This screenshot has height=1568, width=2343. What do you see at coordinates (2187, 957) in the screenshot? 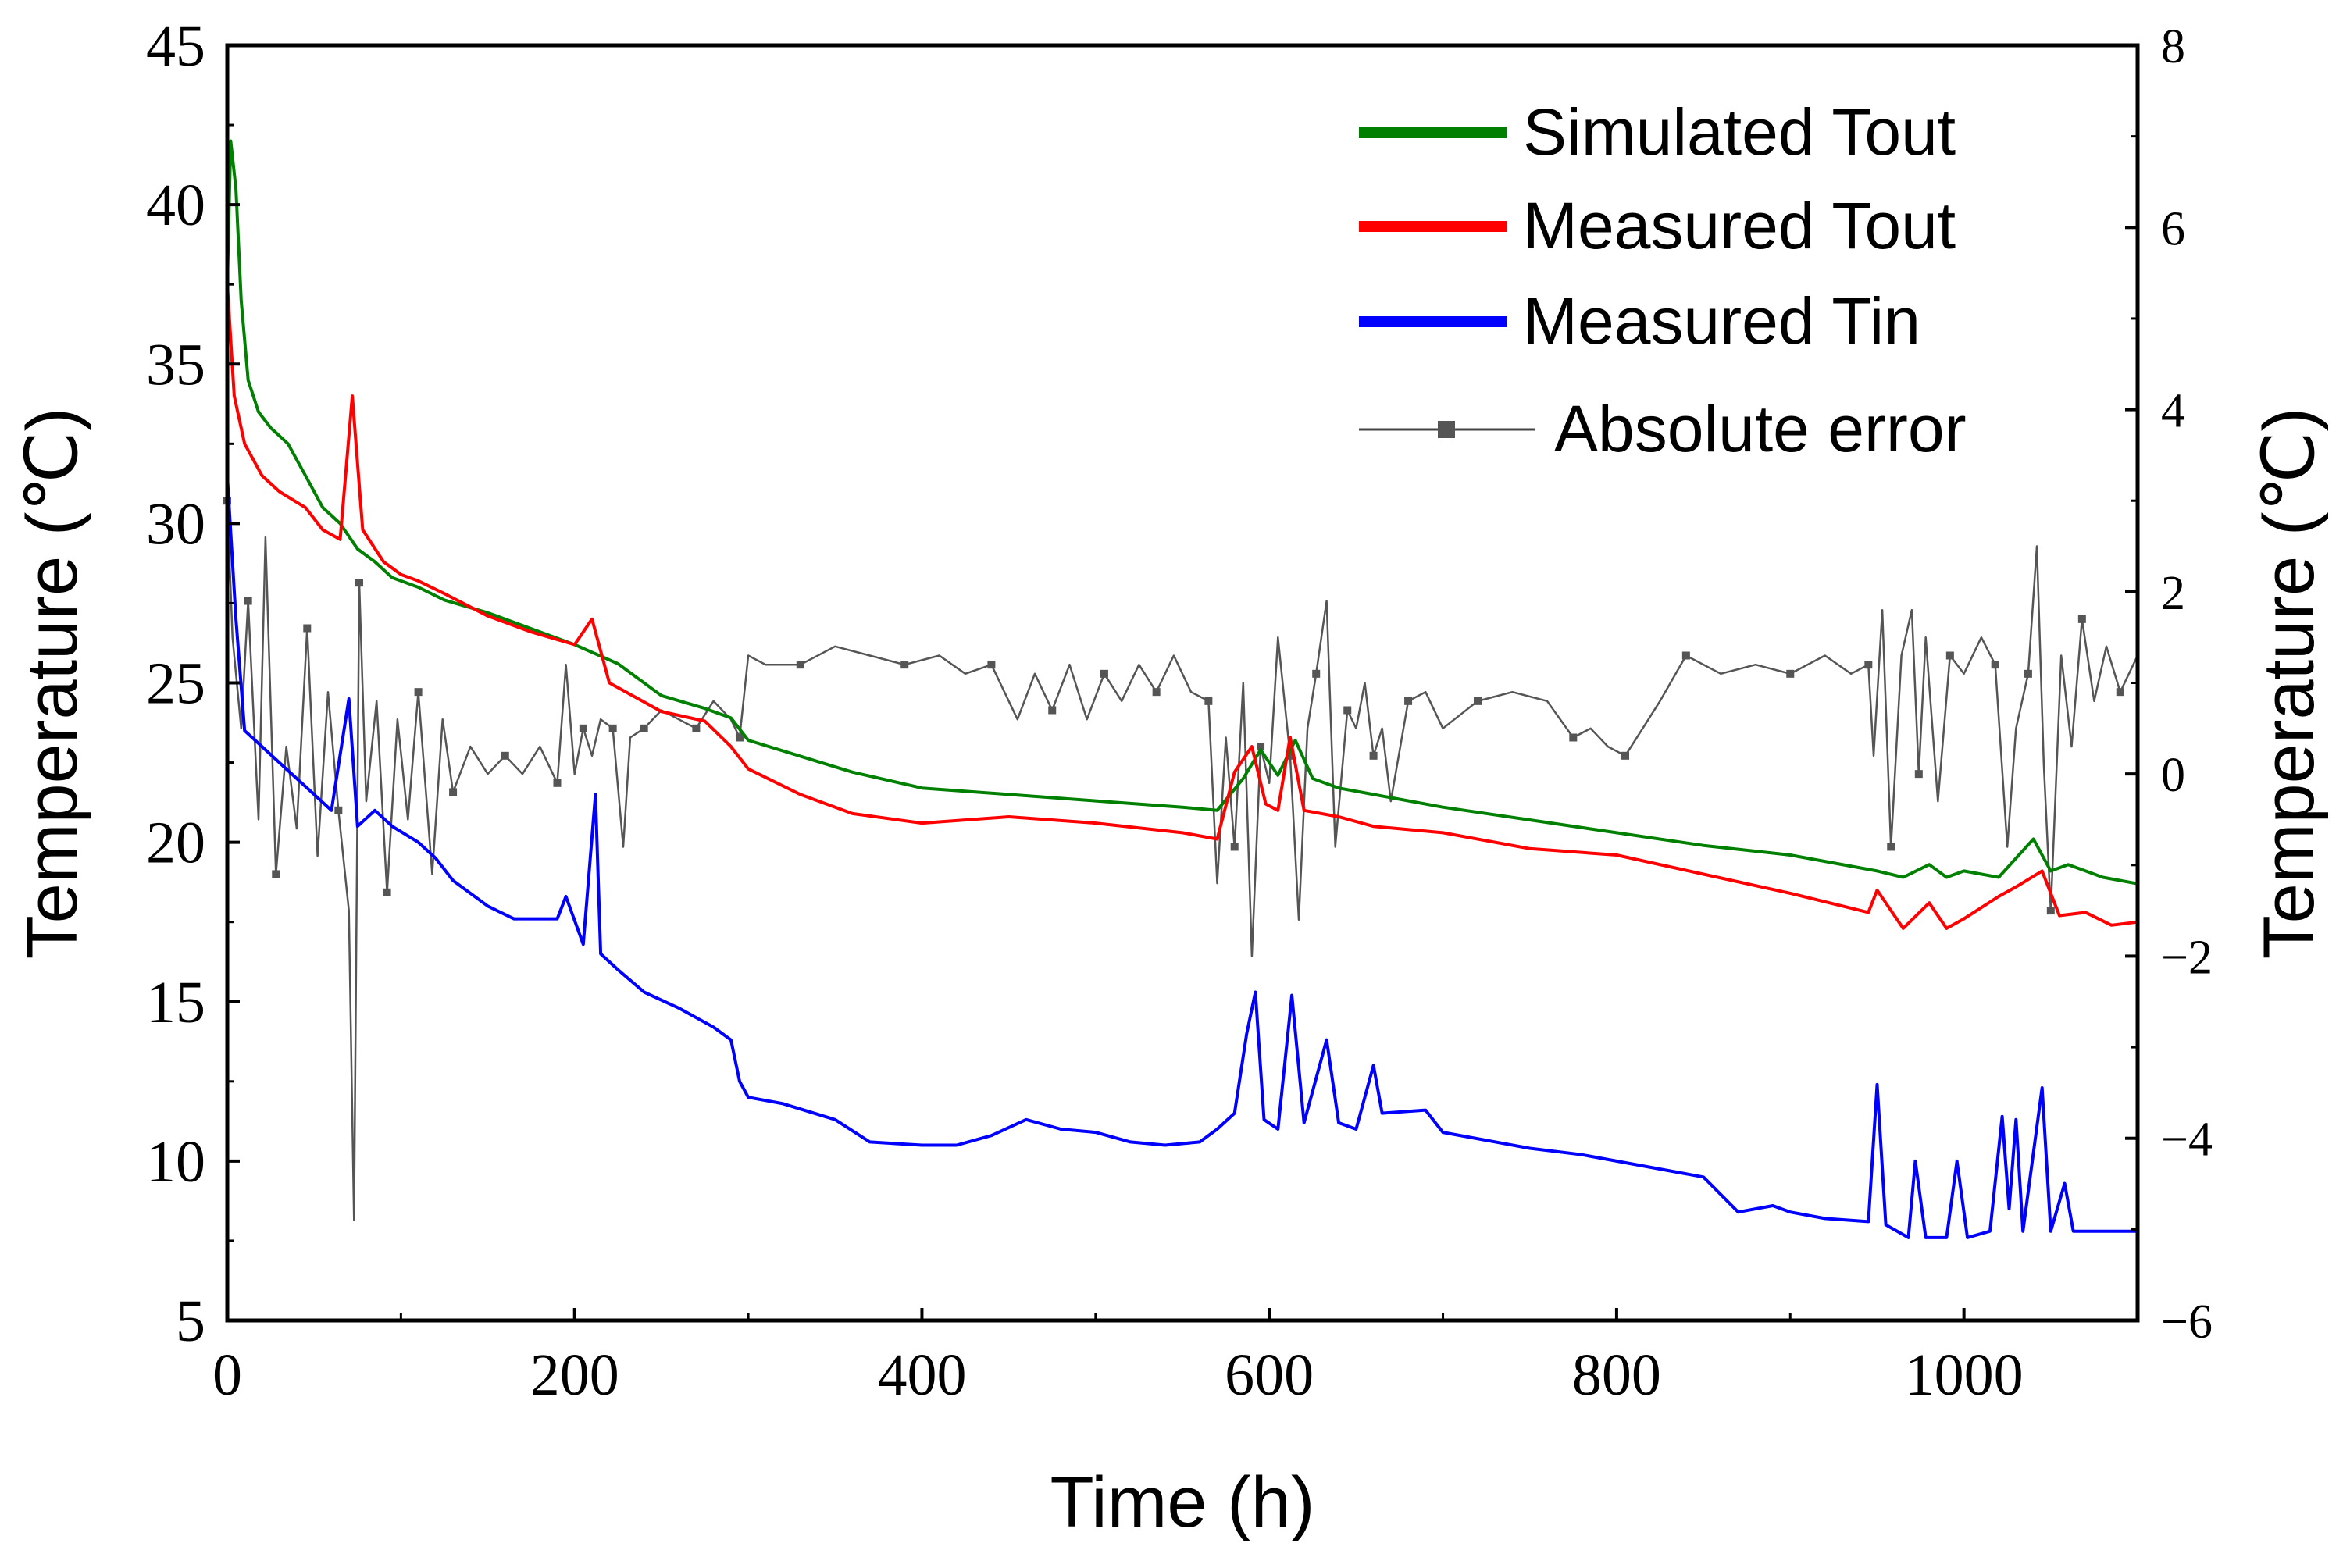
I see `y-right-tick-label: −2` at bounding box center [2187, 957].